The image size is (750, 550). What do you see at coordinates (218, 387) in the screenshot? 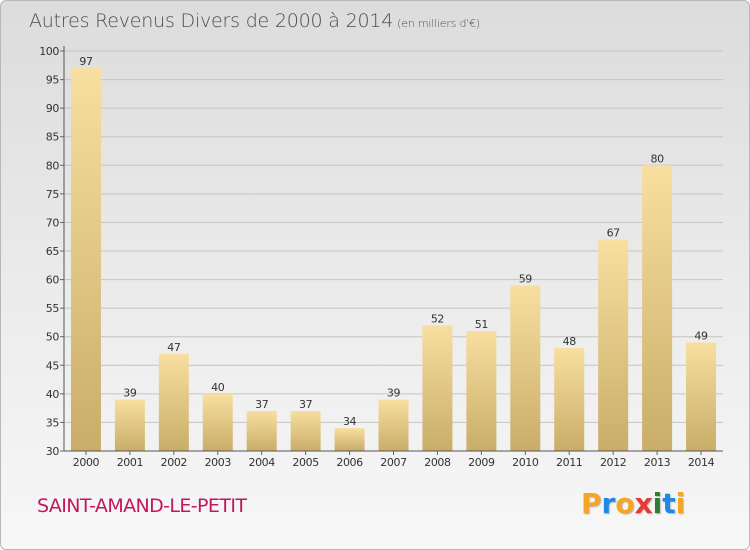
I see `data-label: 40` at bounding box center [218, 387].